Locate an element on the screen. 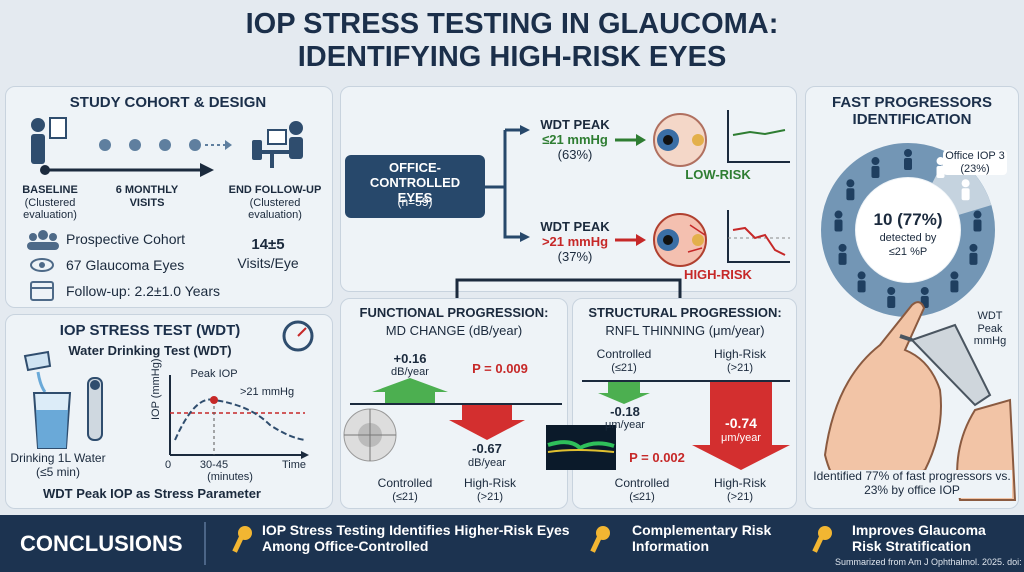  timeline-step: BASELINE (Clustered evaluation) is located at coordinates (50, 203).